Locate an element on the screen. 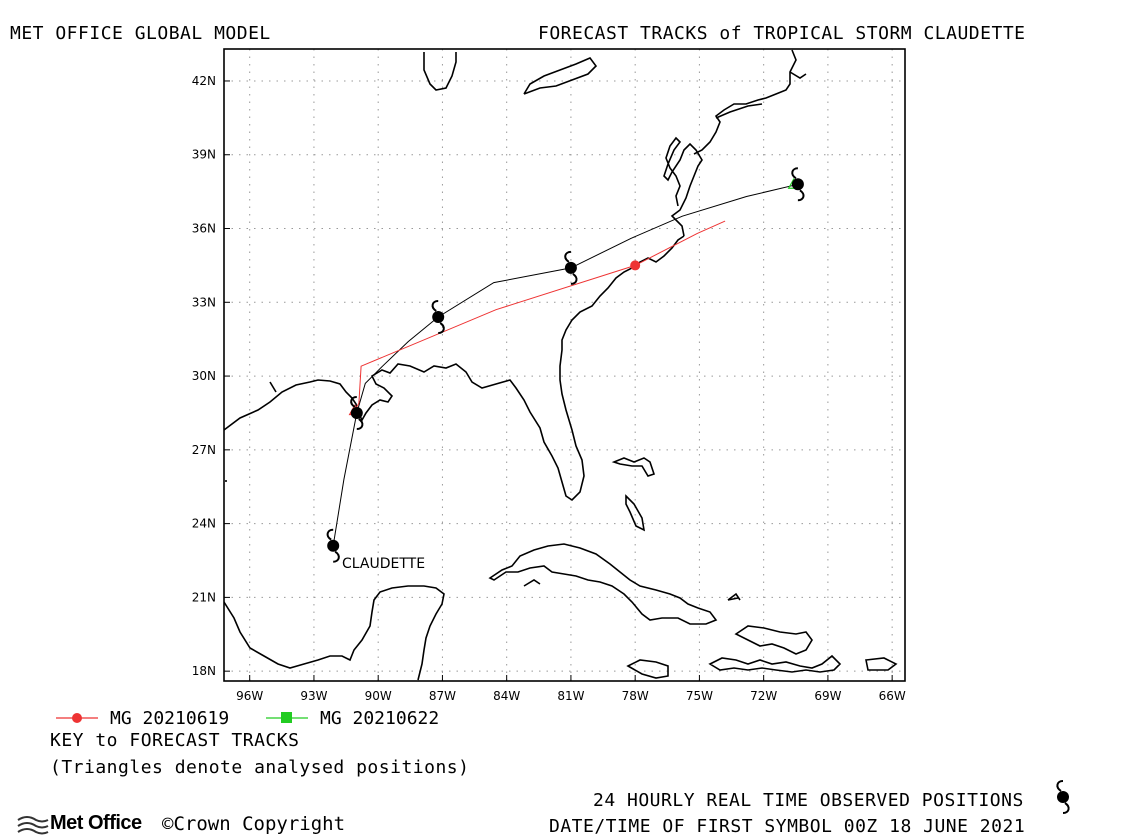 This screenshot has width=1130, height=840. lon-tick-label: 78W is located at coordinates (635, 696).